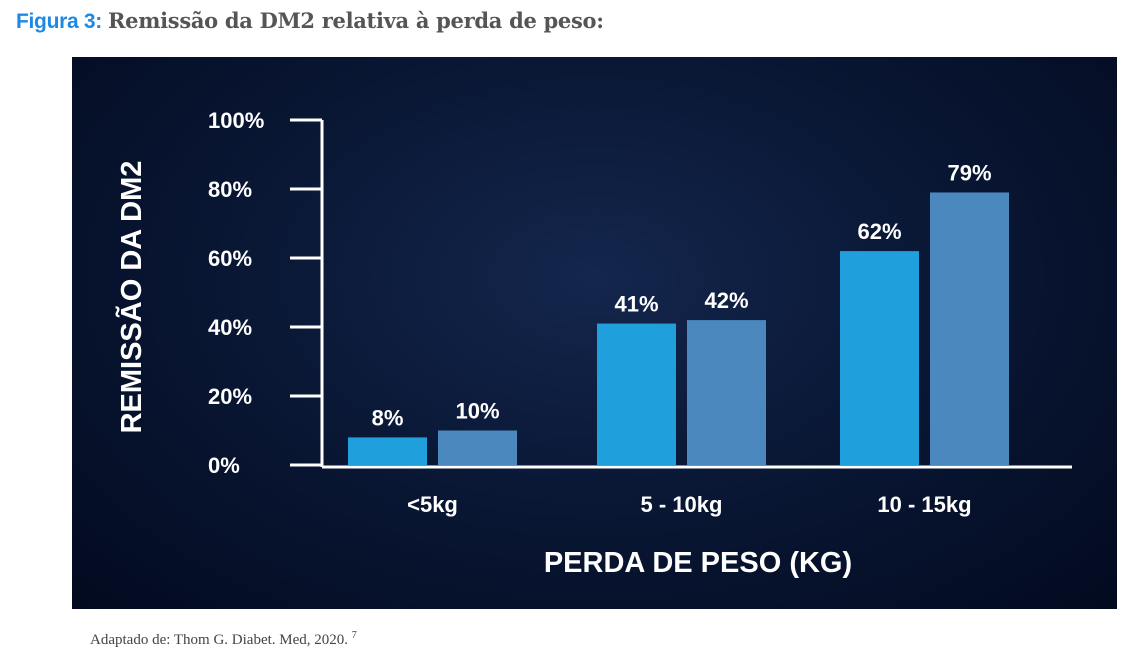  I want to click on x-tick-label: 10 - 15kg, so click(924, 504).